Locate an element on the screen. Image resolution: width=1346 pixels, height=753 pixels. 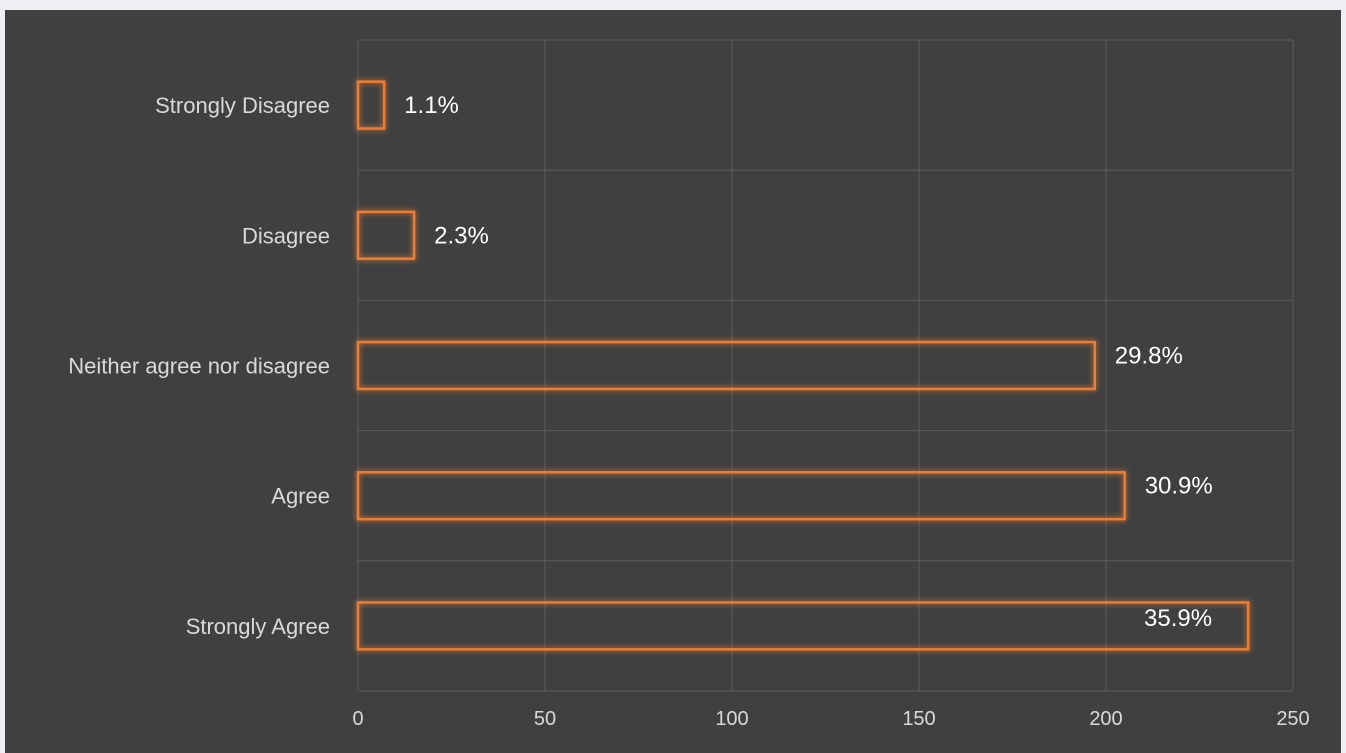
category-label: Agree is located at coordinates (300, 496).